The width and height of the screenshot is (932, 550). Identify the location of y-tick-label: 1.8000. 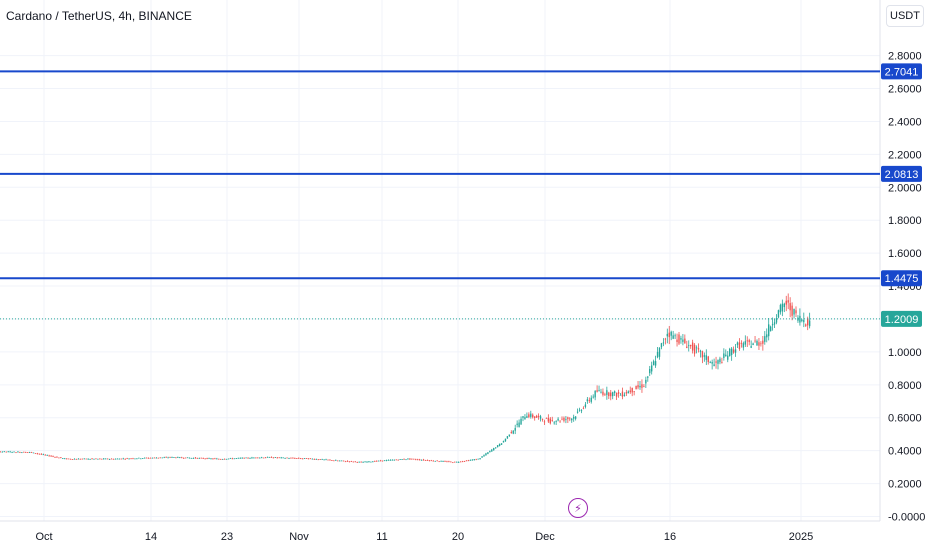
(905, 221).